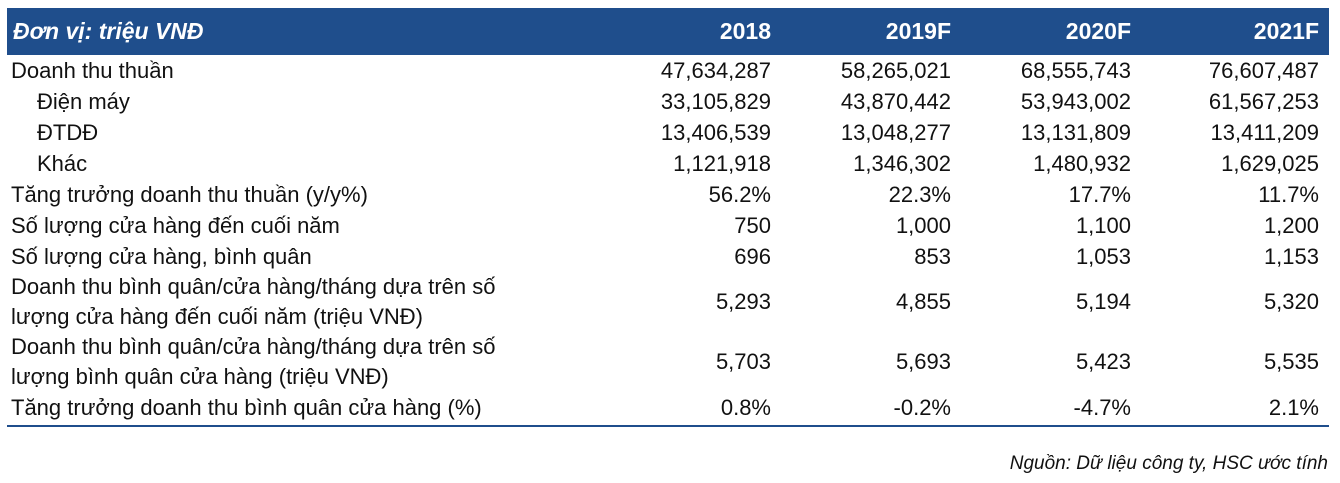 The width and height of the screenshot is (1340, 483). What do you see at coordinates (1291, 361) in the screenshot?
I see `cell-value: 5,535` at bounding box center [1291, 361].